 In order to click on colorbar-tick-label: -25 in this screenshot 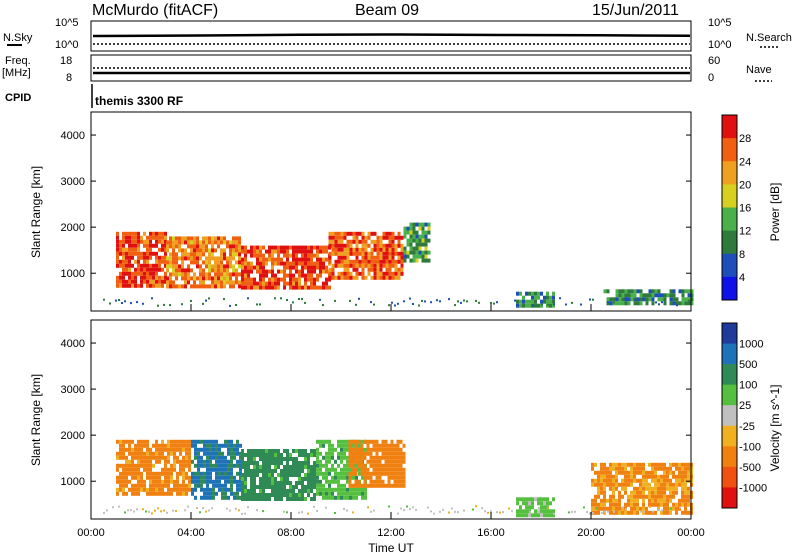, I will do `click(747, 427)`.